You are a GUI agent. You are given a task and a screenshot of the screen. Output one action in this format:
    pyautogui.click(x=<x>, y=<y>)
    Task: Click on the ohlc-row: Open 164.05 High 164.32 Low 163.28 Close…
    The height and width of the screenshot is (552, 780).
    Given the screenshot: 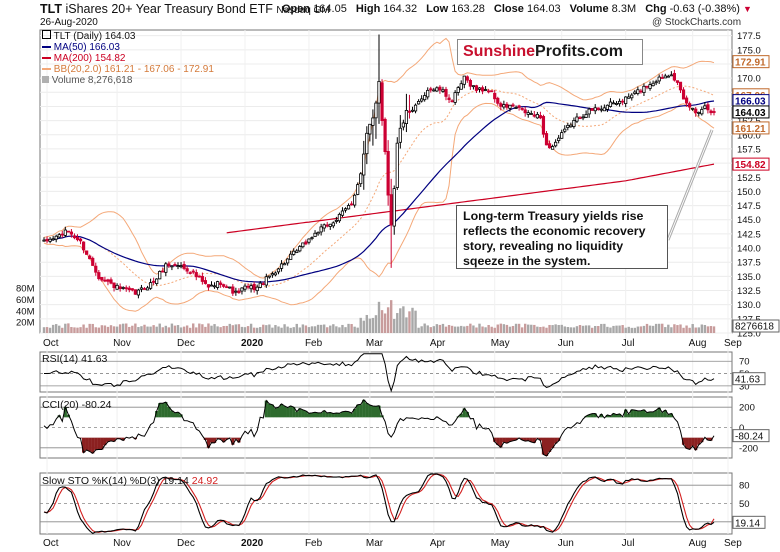 What is the action you would take?
    pyautogui.click(x=517, y=9)
    